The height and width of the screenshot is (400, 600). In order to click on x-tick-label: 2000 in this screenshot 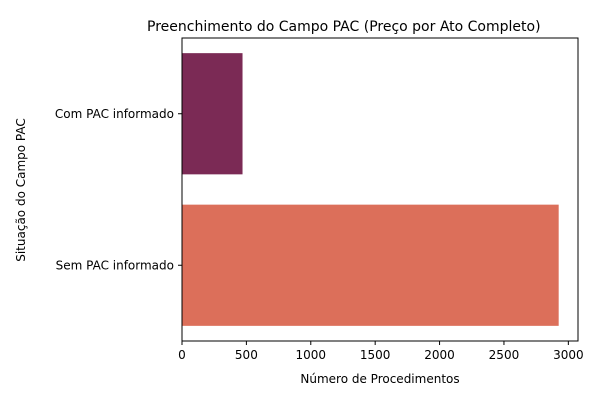, I will do `click(439, 355)`.